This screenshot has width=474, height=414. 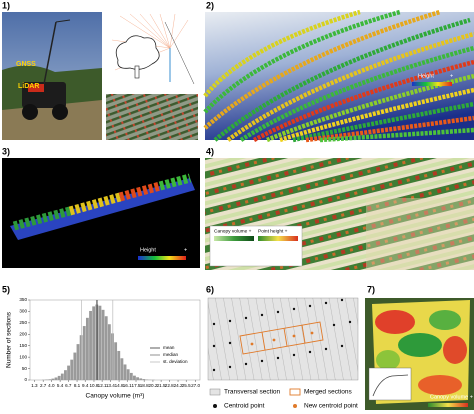 What do you see at coordinates (85, 385) in the screenshot?
I see `x-tick-label: 9.4` at bounding box center [85, 385].